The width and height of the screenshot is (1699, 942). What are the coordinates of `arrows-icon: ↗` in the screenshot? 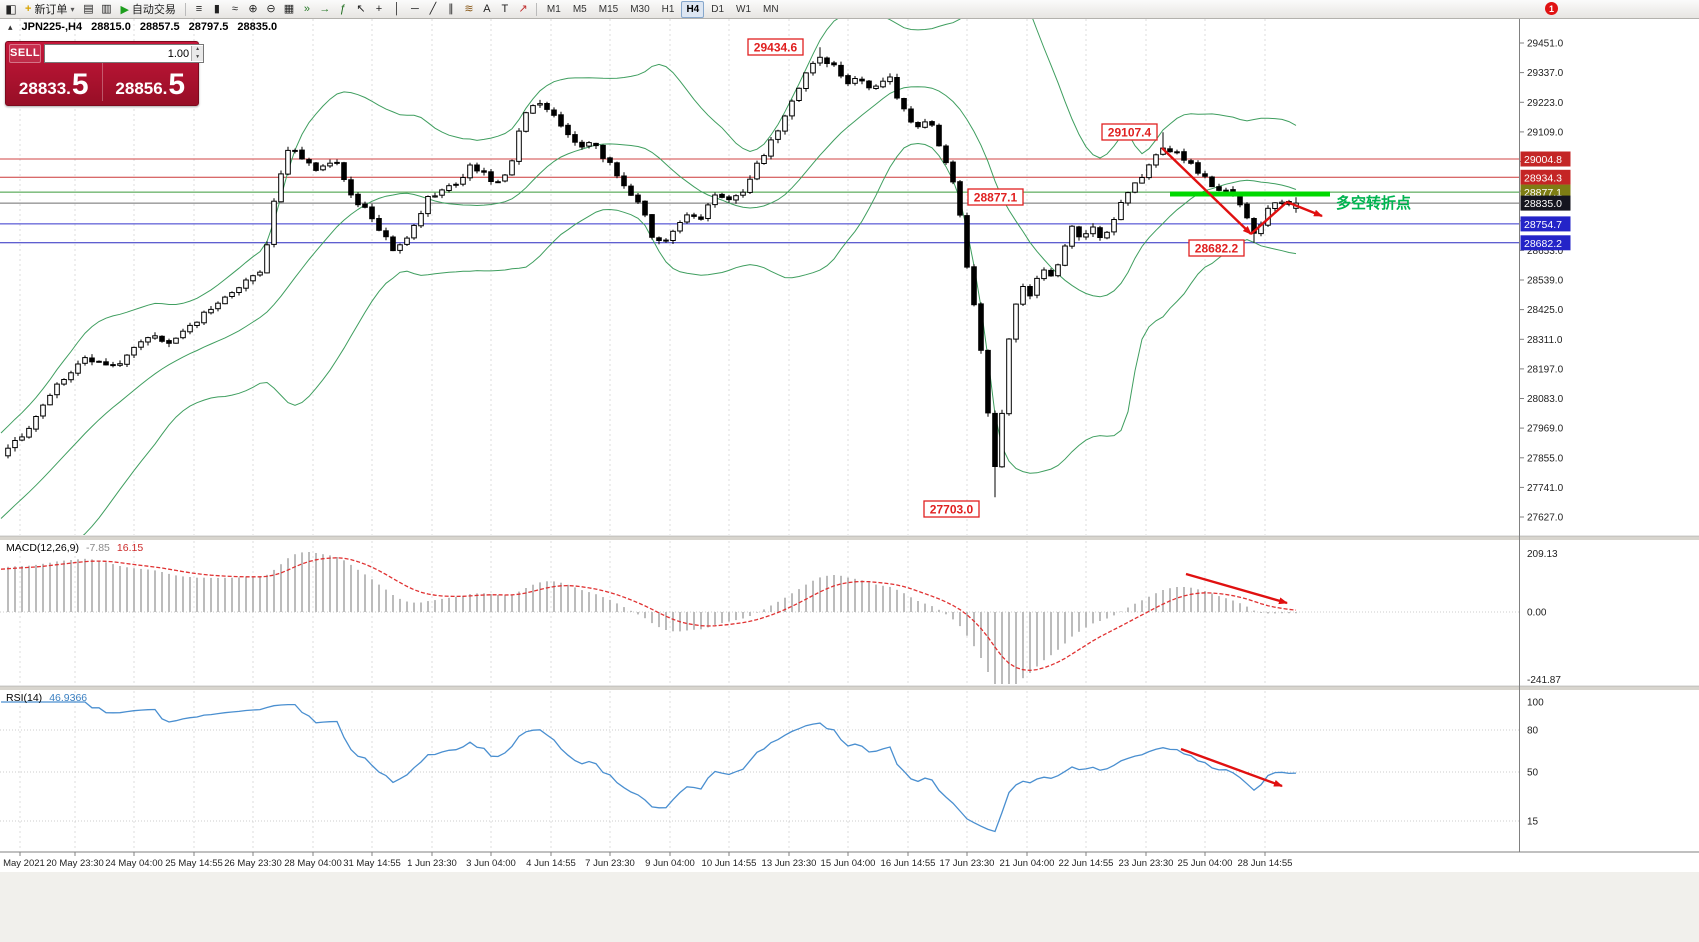 It's located at (523, 8).